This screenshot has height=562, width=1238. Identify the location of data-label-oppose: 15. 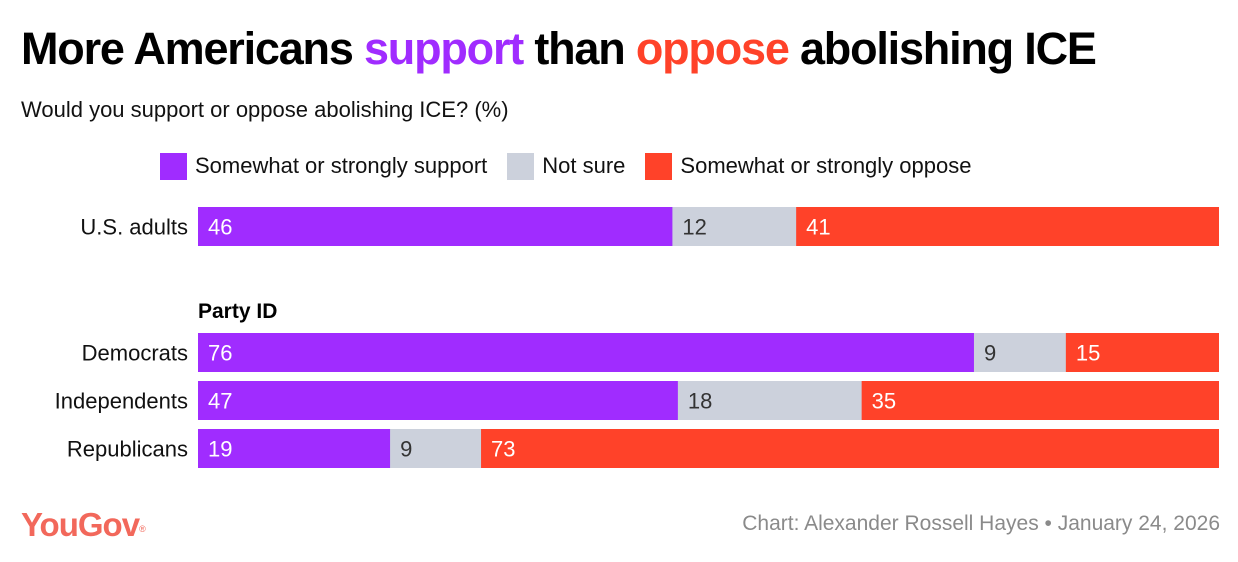
(1088, 353).